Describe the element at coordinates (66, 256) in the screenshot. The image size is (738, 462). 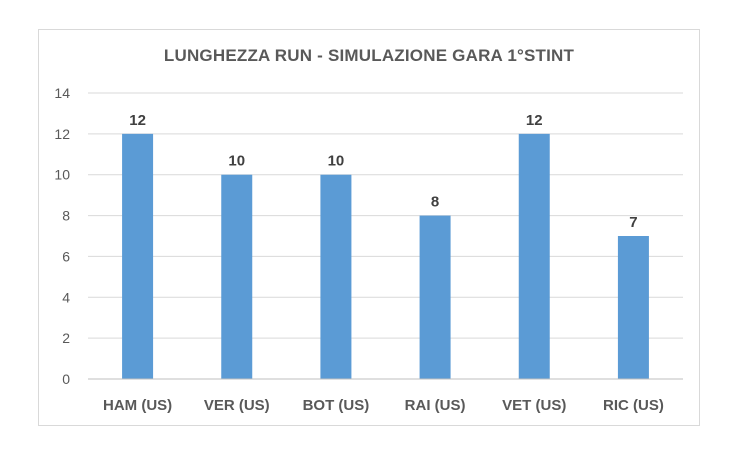
I see `y-tick-label: 6` at that location.